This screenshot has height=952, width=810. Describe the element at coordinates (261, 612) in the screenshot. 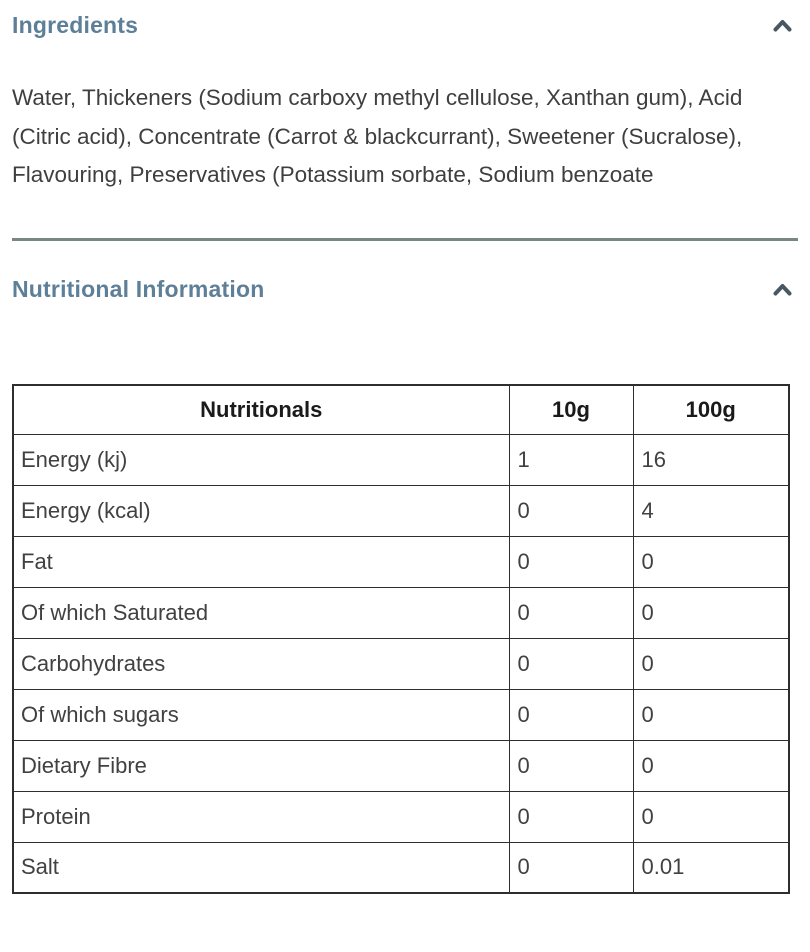

I see `row-label: Of which Saturated` at that location.